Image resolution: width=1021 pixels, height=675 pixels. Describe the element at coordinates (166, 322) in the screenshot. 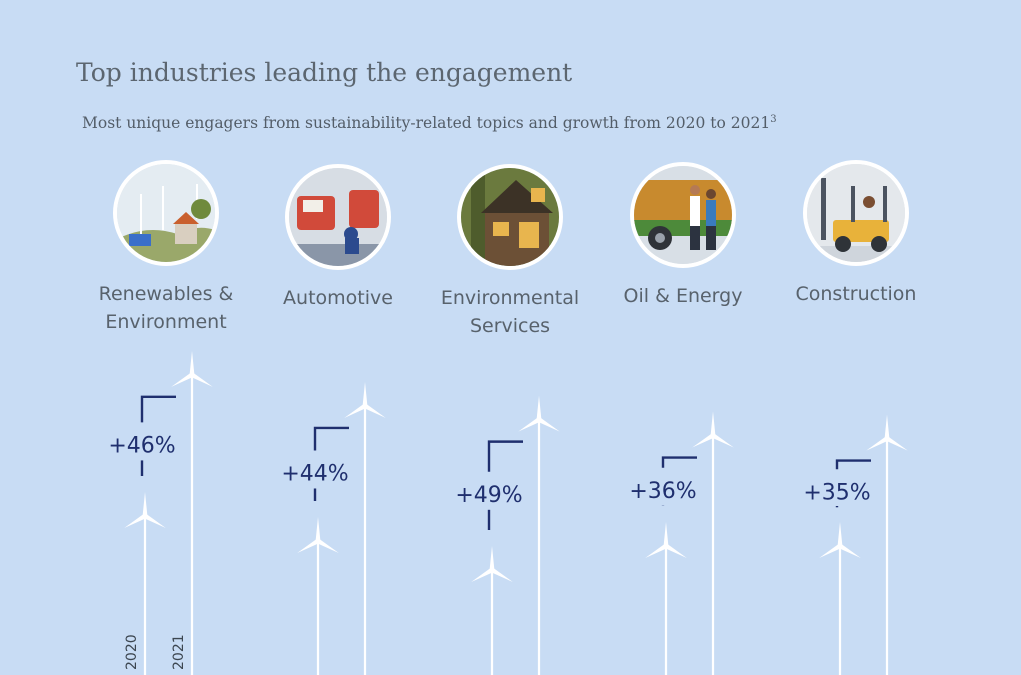

I see `industry-label-line2: Environment` at that location.